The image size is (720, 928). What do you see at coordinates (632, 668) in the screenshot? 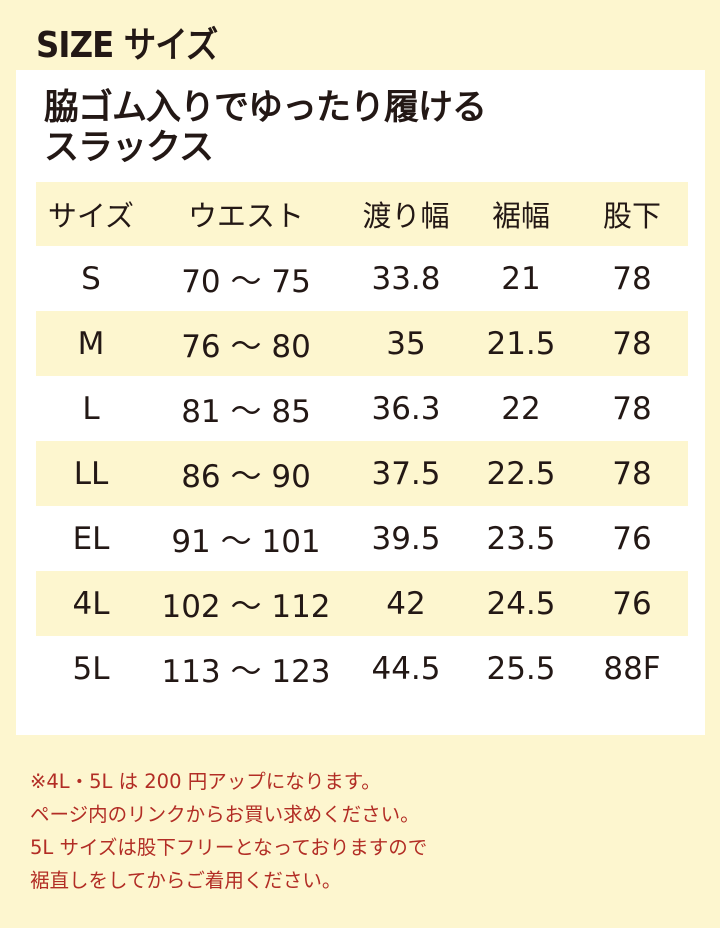
I see `cell-inseam: 88F` at bounding box center [632, 668].